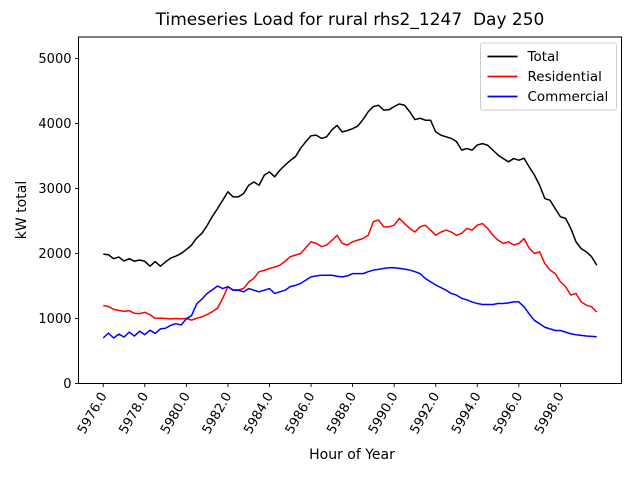 The width and height of the screenshot is (640, 485). What do you see at coordinates (565, 77) in the screenshot?
I see `legend-label-residential: Residential` at bounding box center [565, 77].